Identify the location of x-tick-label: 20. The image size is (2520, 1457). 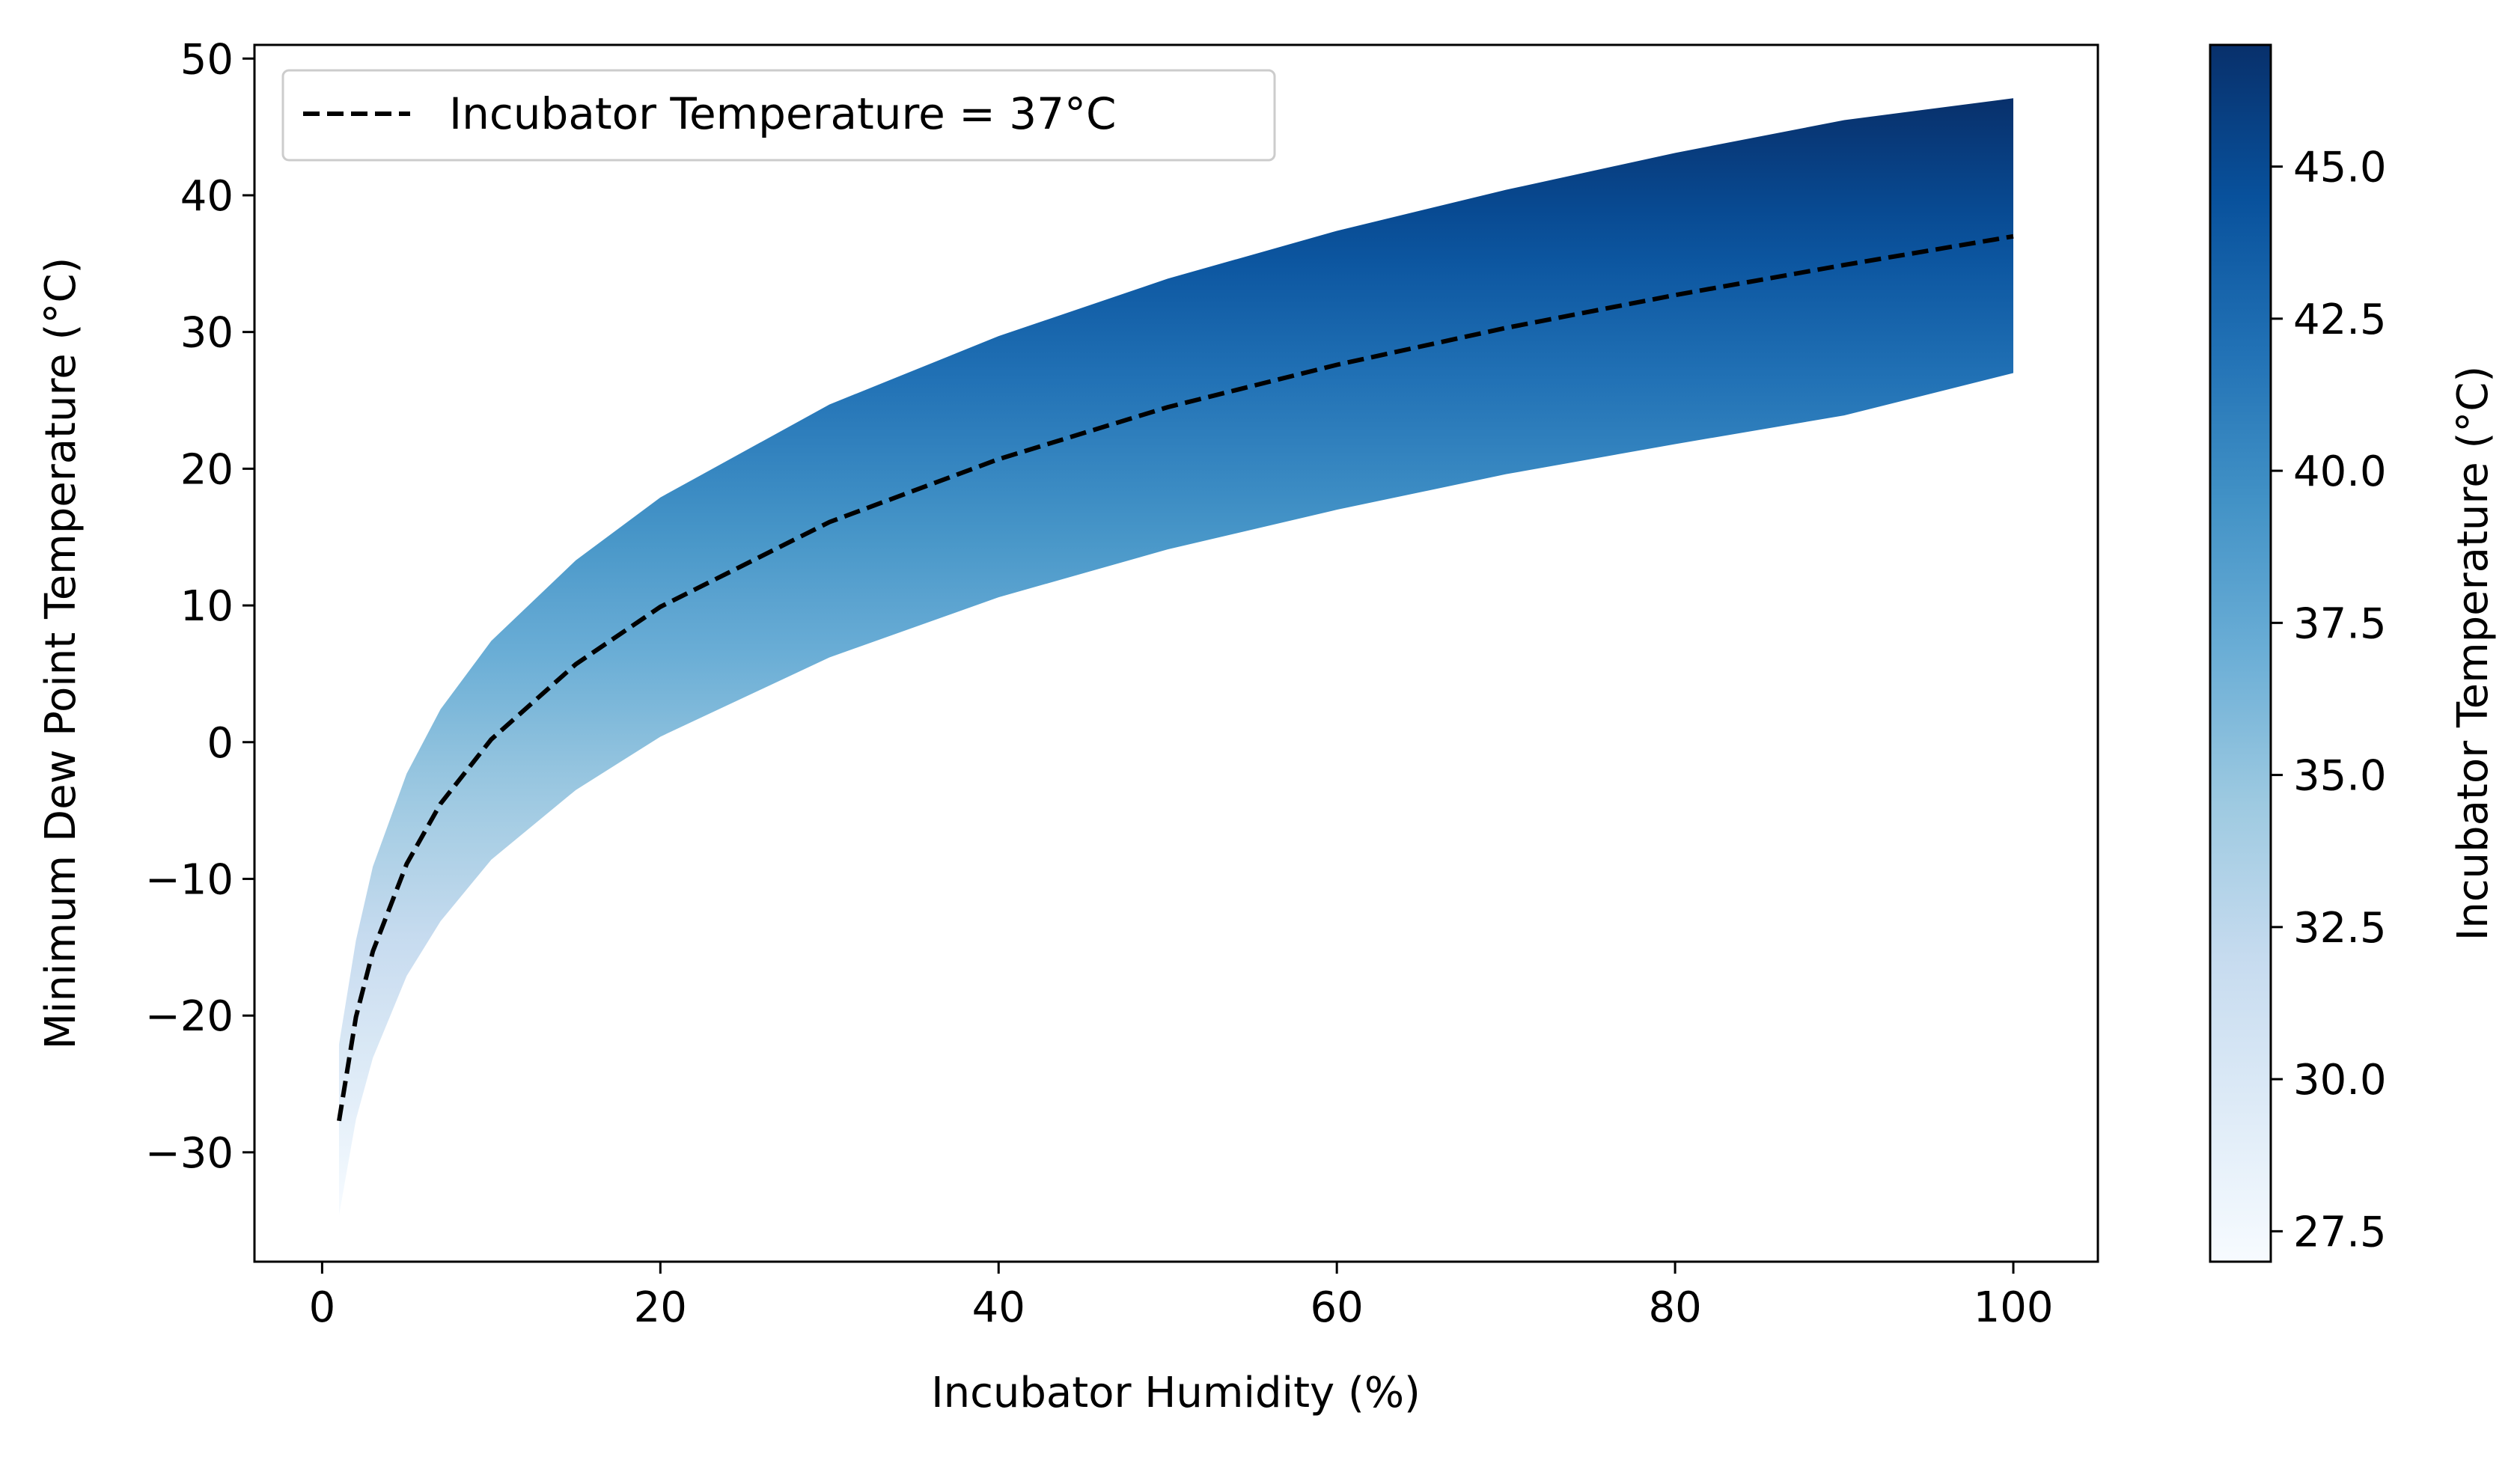
(660, 1307).